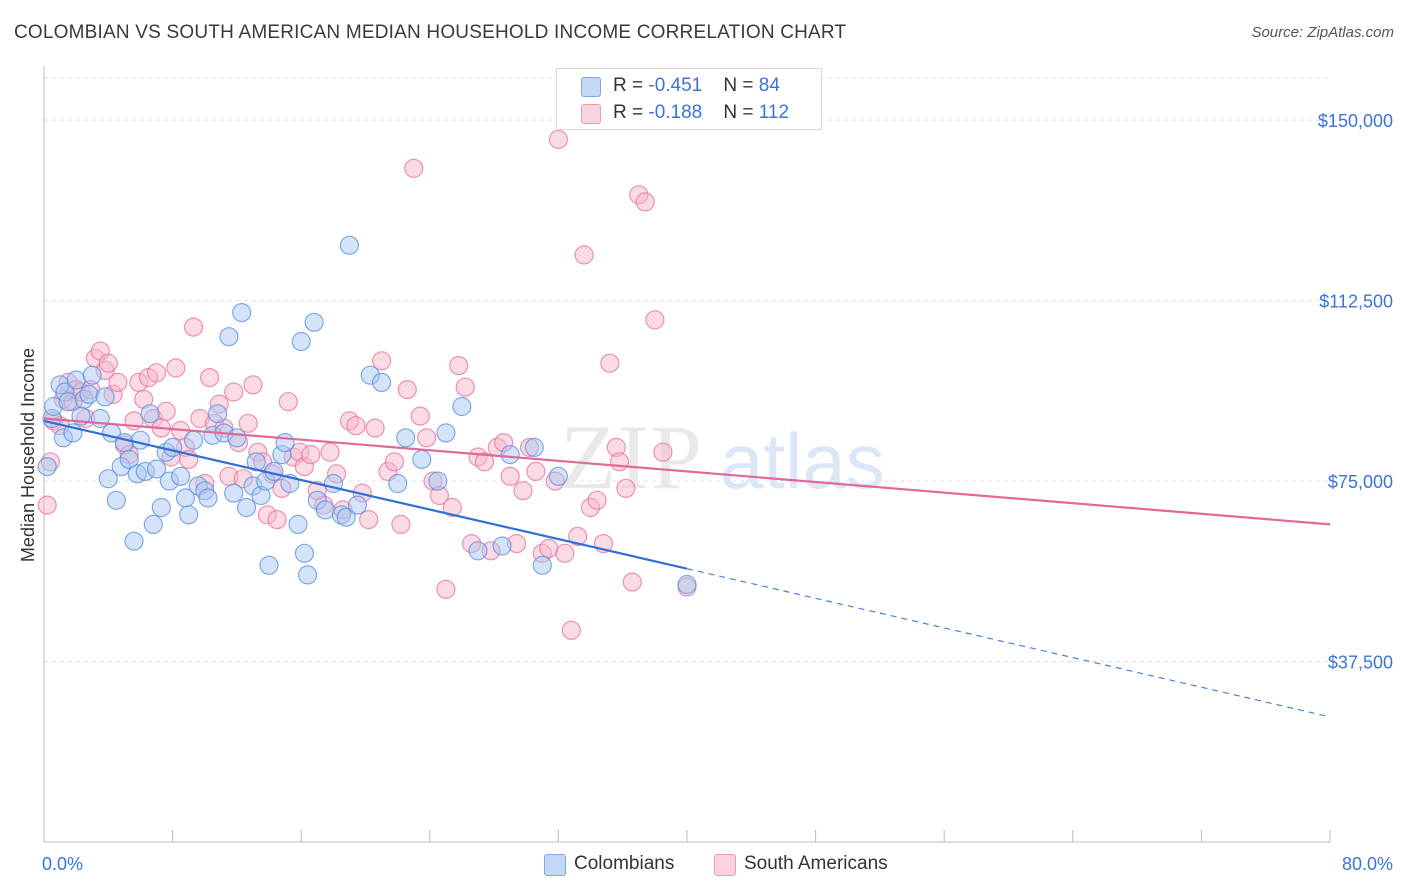  I want to click on x-tick-labels: 0.0% 80.0%, so click(717, 864).